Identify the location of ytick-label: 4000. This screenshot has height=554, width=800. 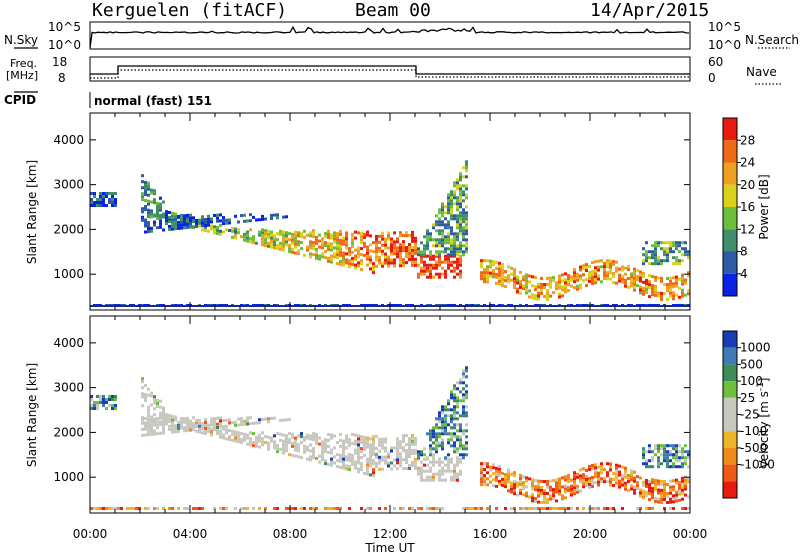
(68, 140).